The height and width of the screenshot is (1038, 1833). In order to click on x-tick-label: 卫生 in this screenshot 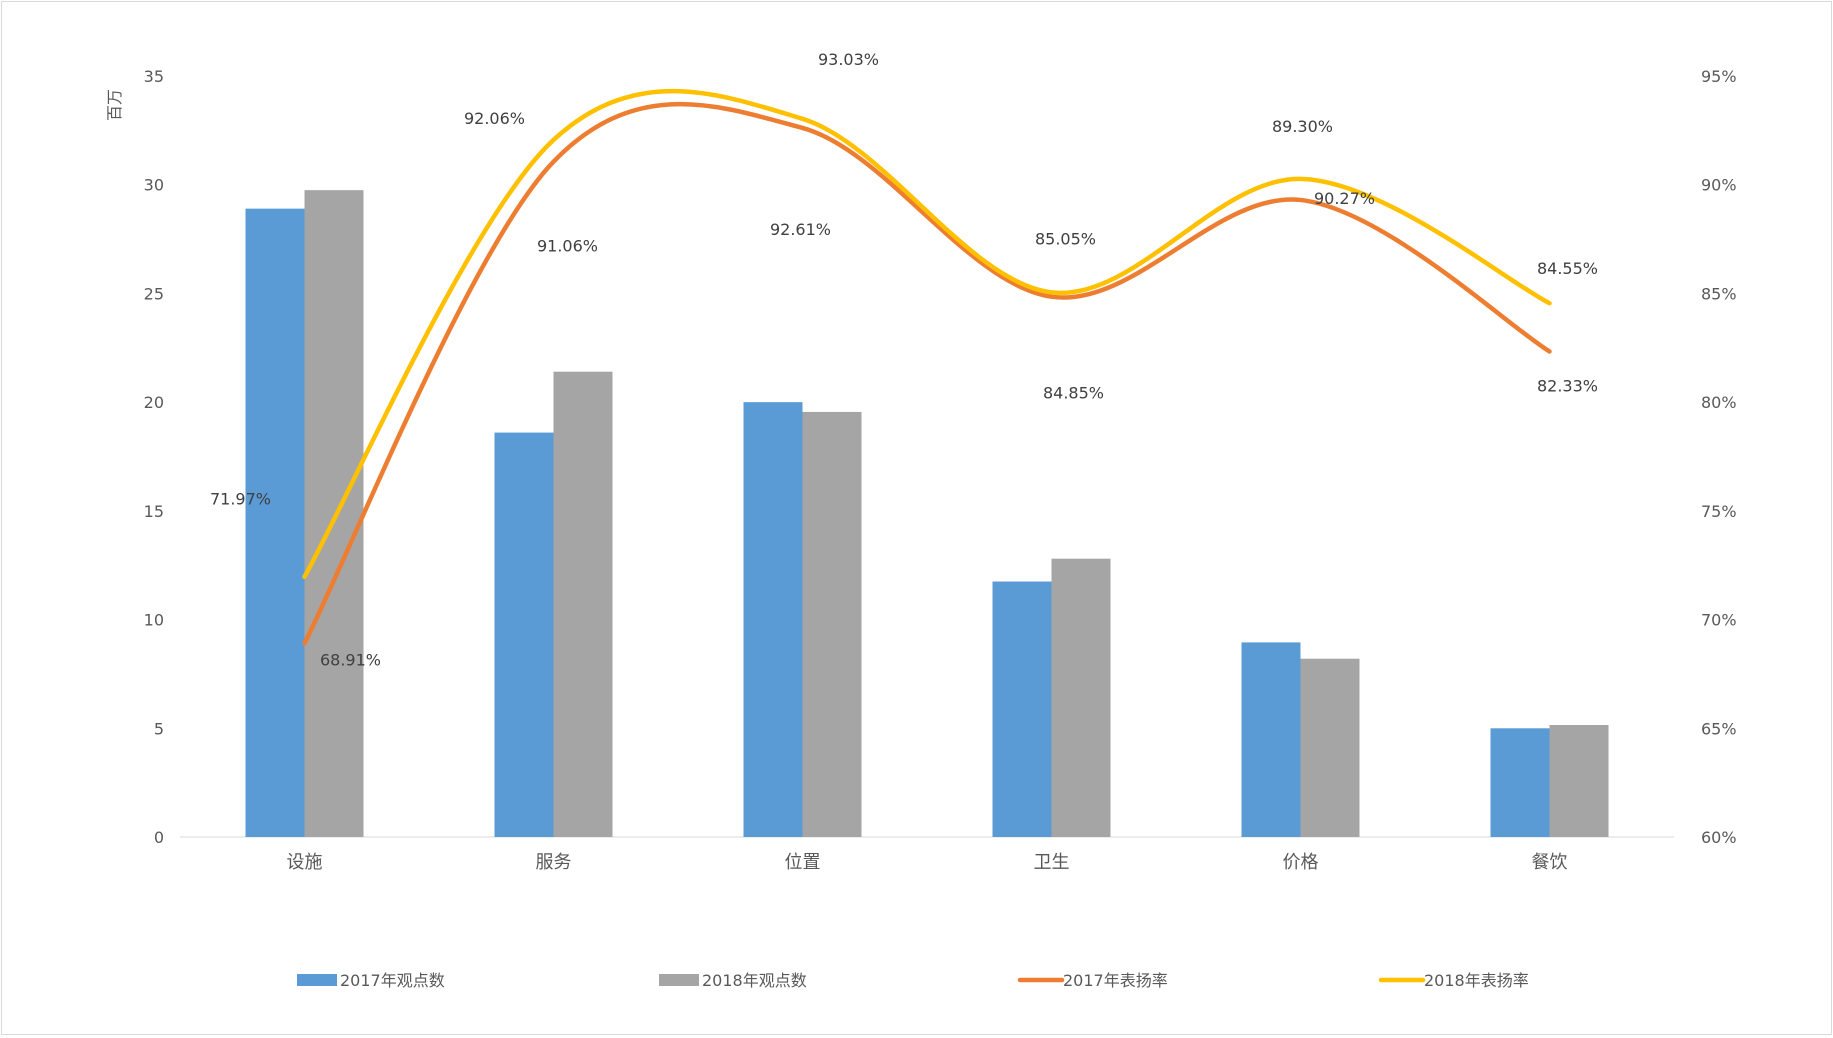, I will do `click(1052, 862)`.